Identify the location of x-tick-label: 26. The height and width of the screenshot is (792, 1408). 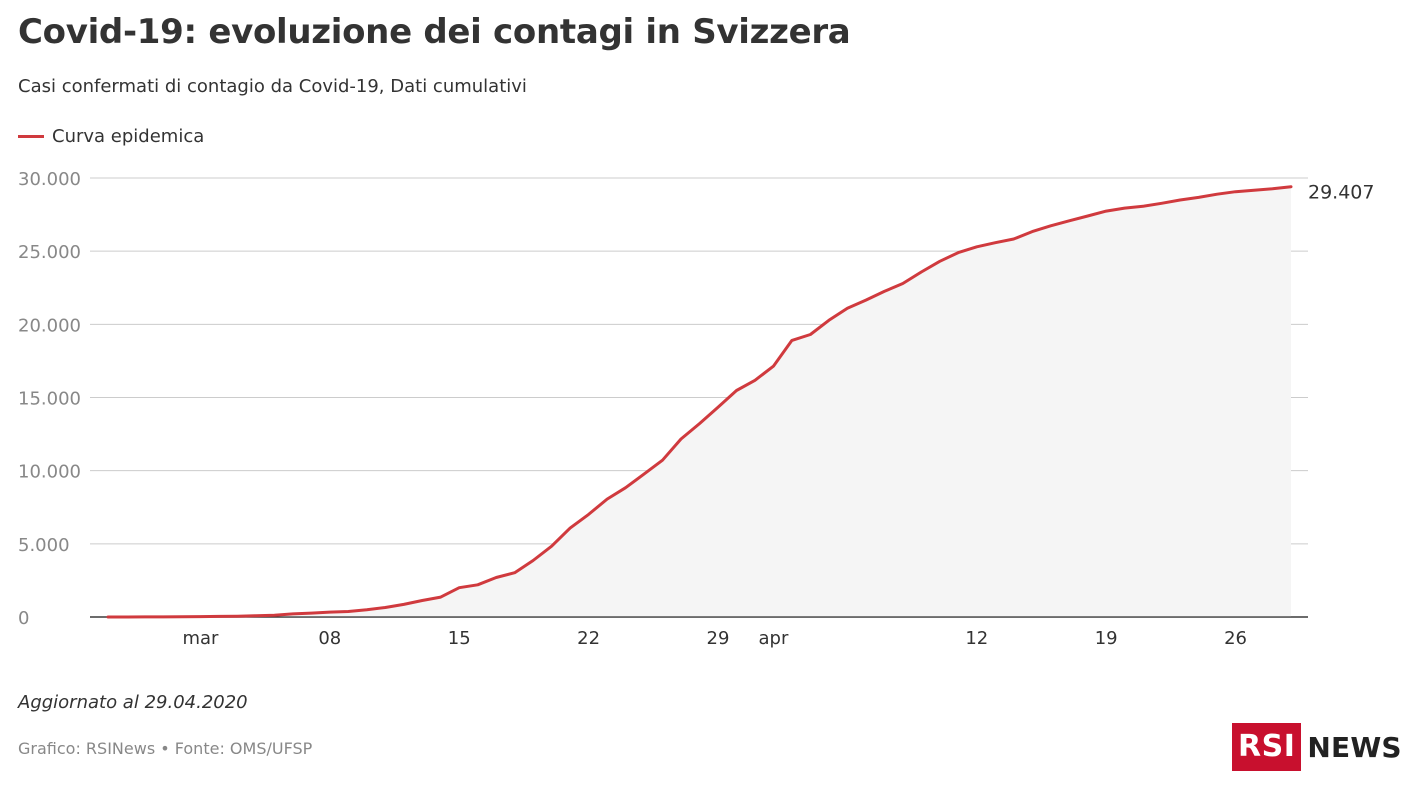
(1235, 638).